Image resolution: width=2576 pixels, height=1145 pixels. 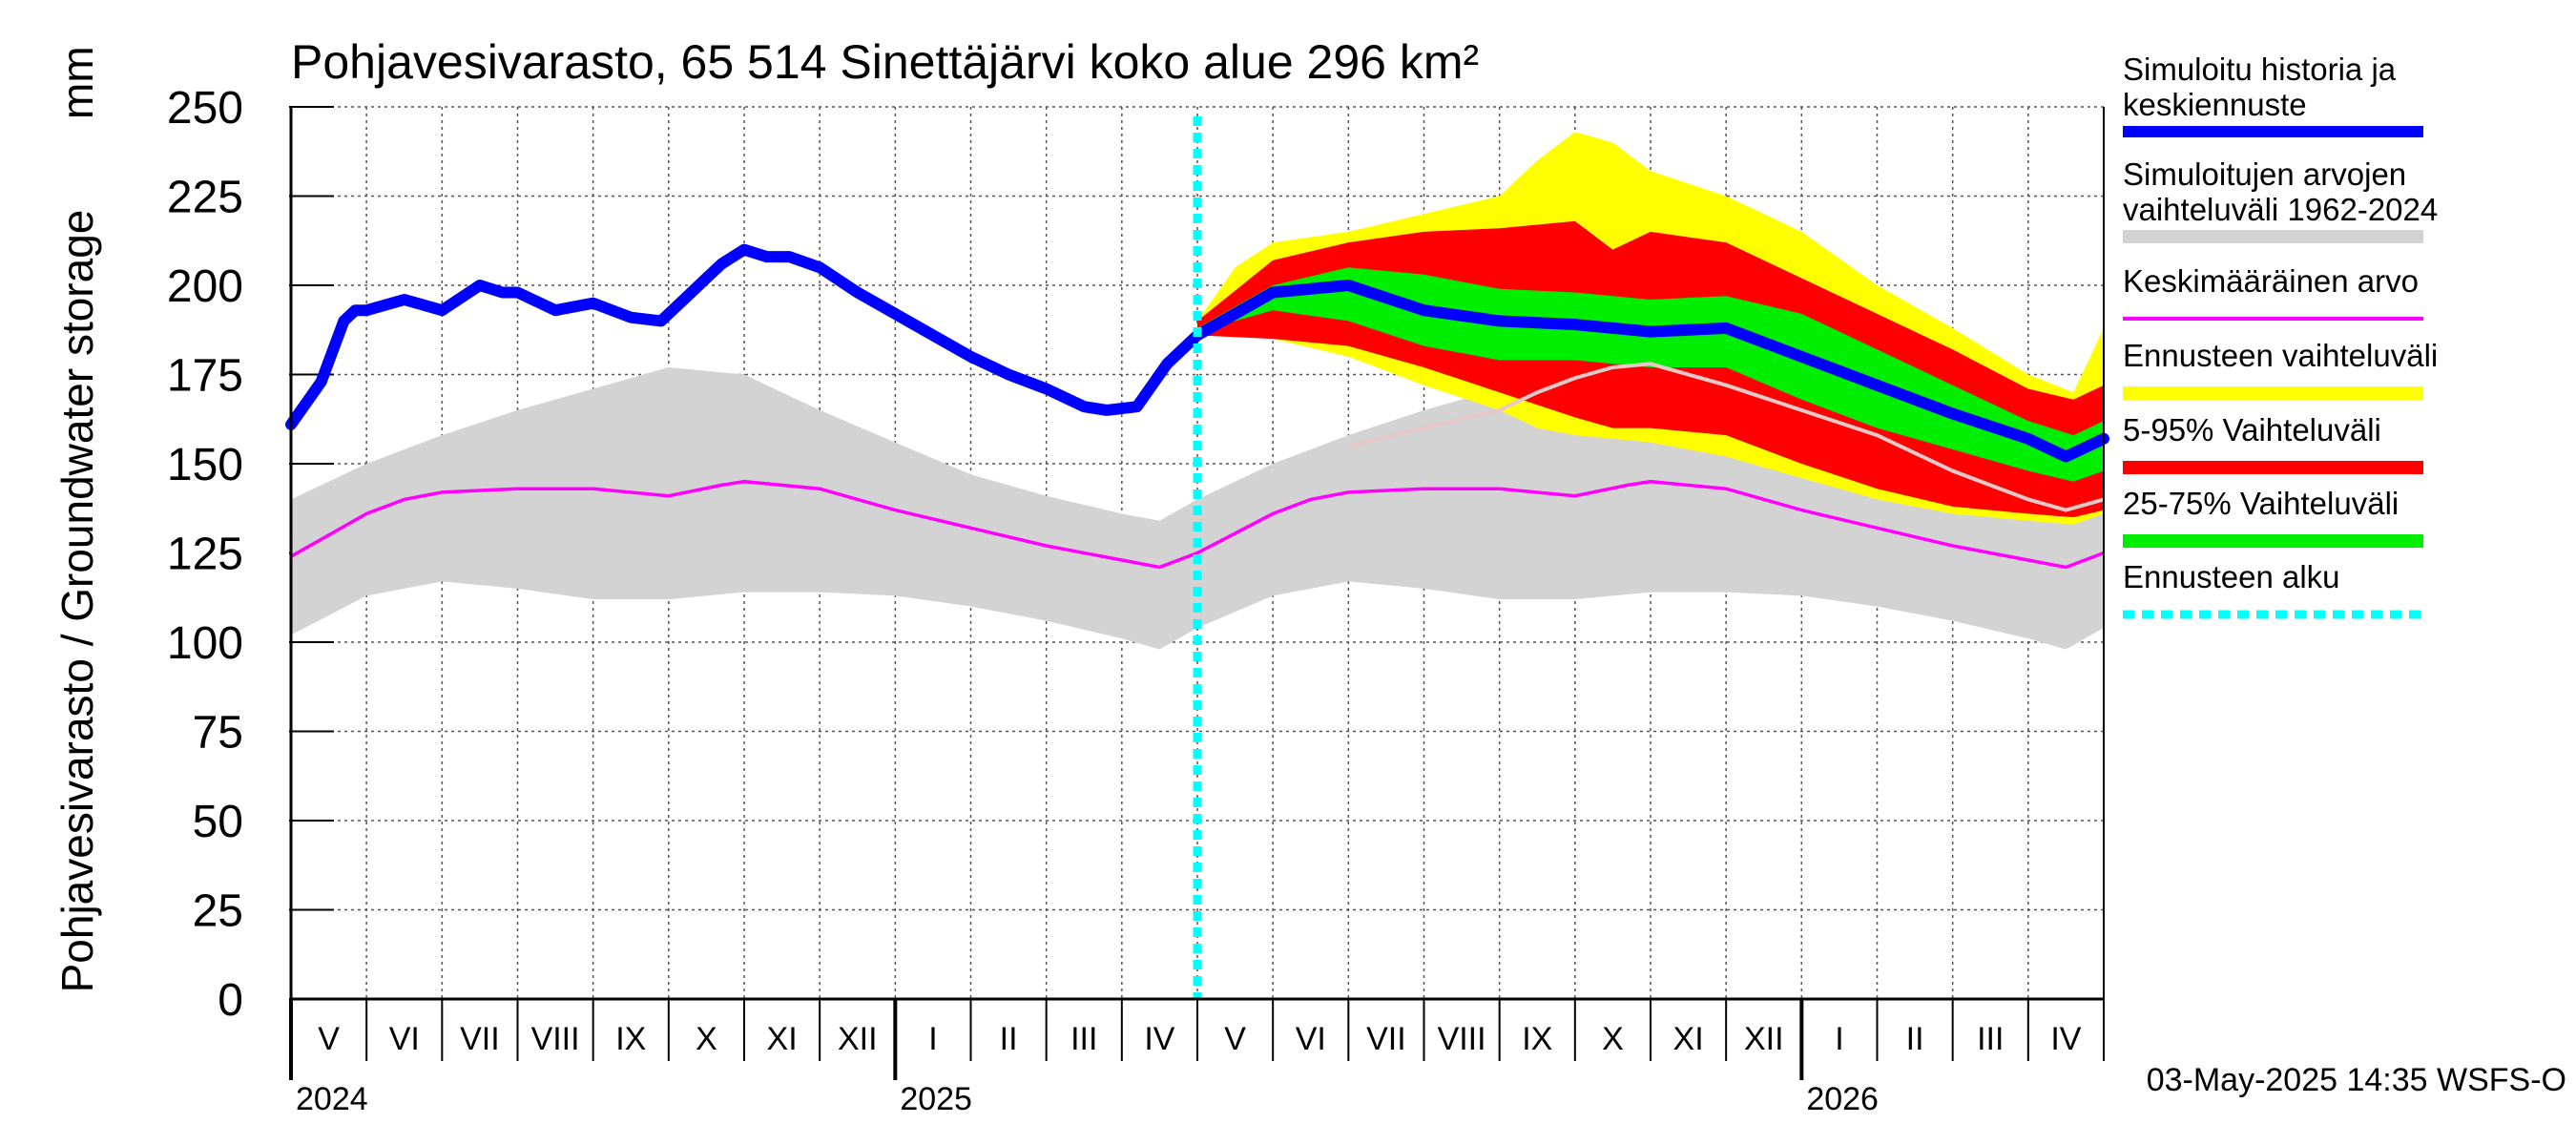 What do you see at coordinates (936, 1099) in the screenshot?
I see `year-label: 2025` at bounding box center [936, 1099].